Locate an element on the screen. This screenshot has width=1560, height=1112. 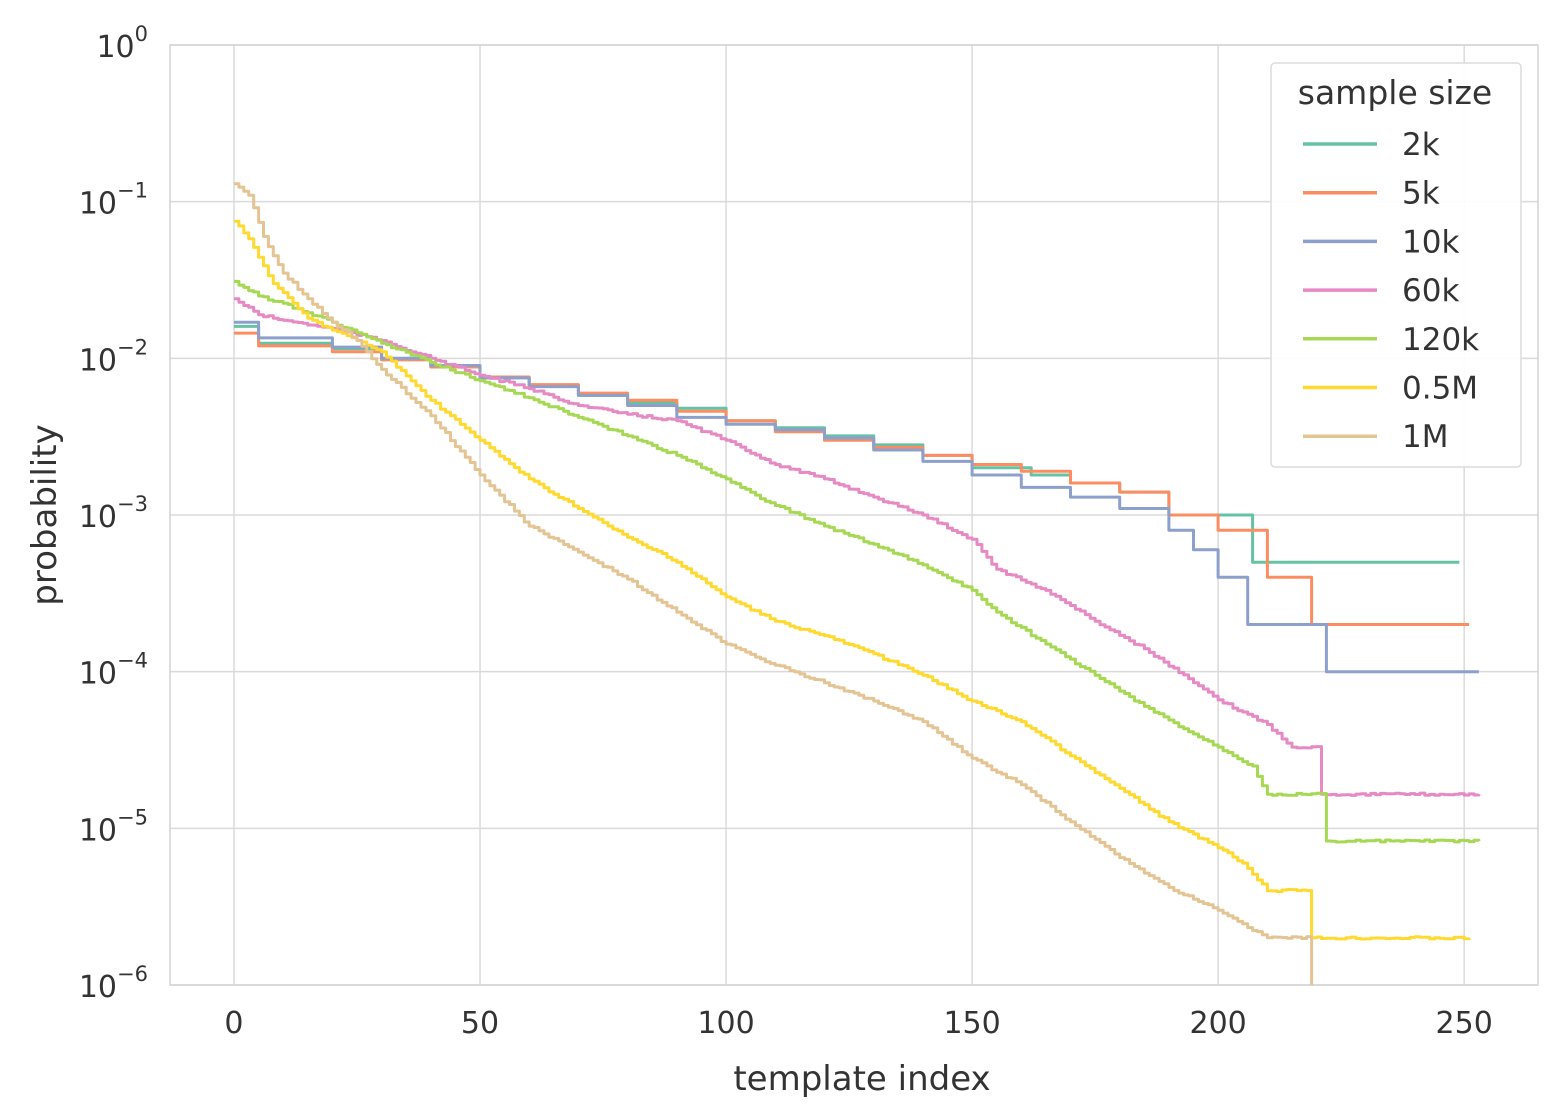
y-tick-labels: 10⁰ 10⁻¹ 10⁻² 10⁻³ 10⁻⁴ 10⁻⁵ 10⁻⁶ is located at coordinates (113, 513).